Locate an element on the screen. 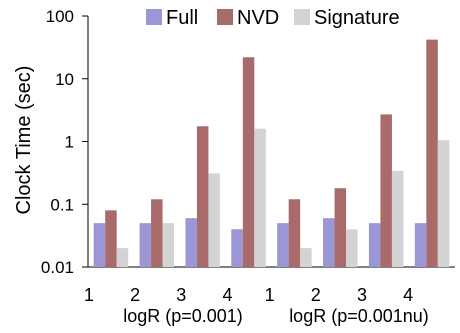 The height and width of the screenshot is (333, 460). legend-label-nvd: NVD is located at coordinates (258, 18).